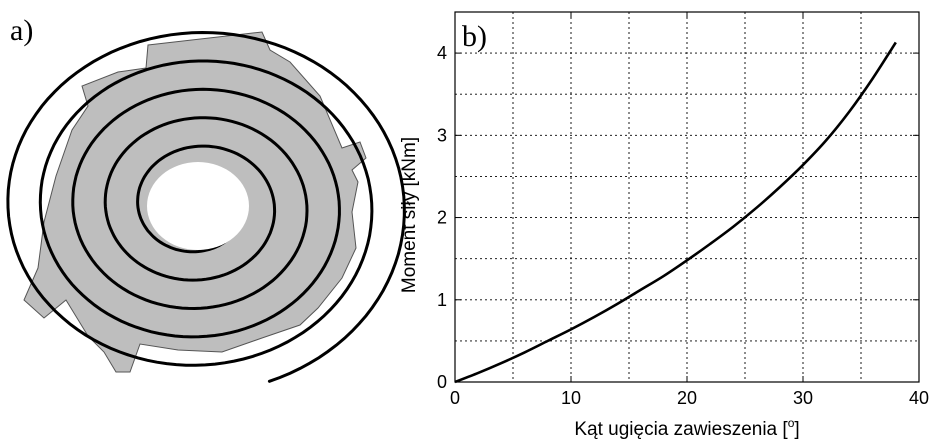 The width and height of the screenshot is (944, 445). I want to click on x-tick-label: 30, so click(803, 398).